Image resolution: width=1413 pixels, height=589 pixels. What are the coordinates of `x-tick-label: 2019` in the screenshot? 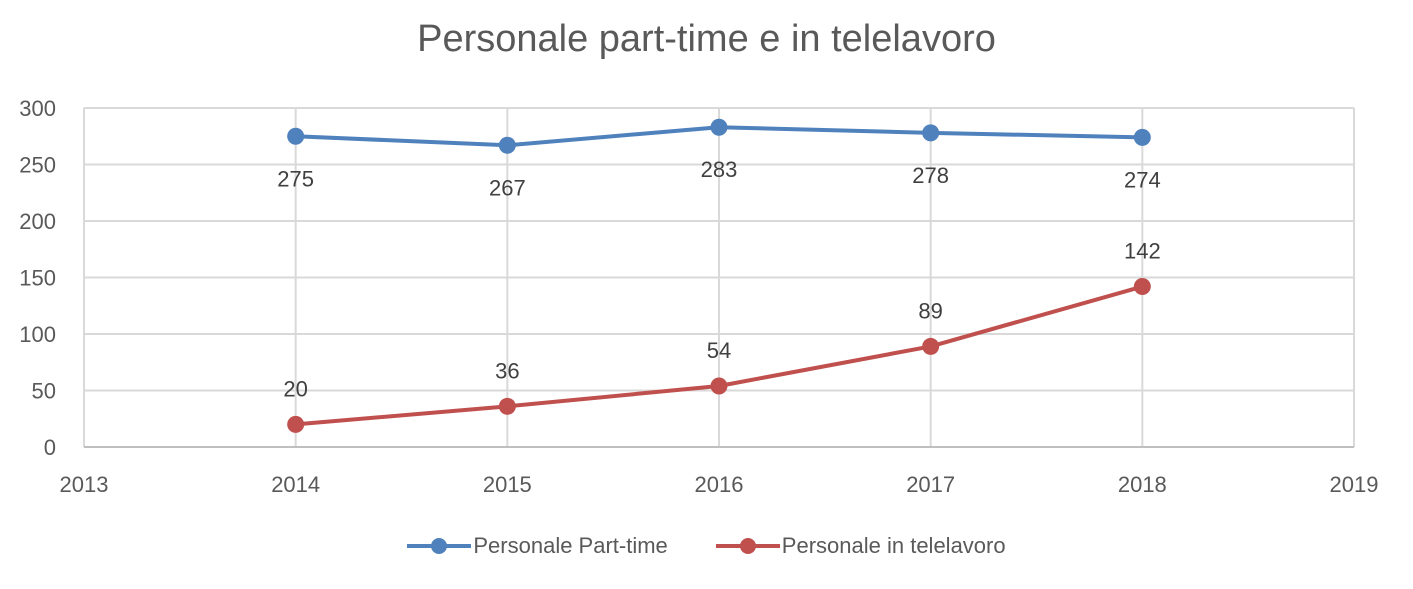 It's located at (1354, 484).